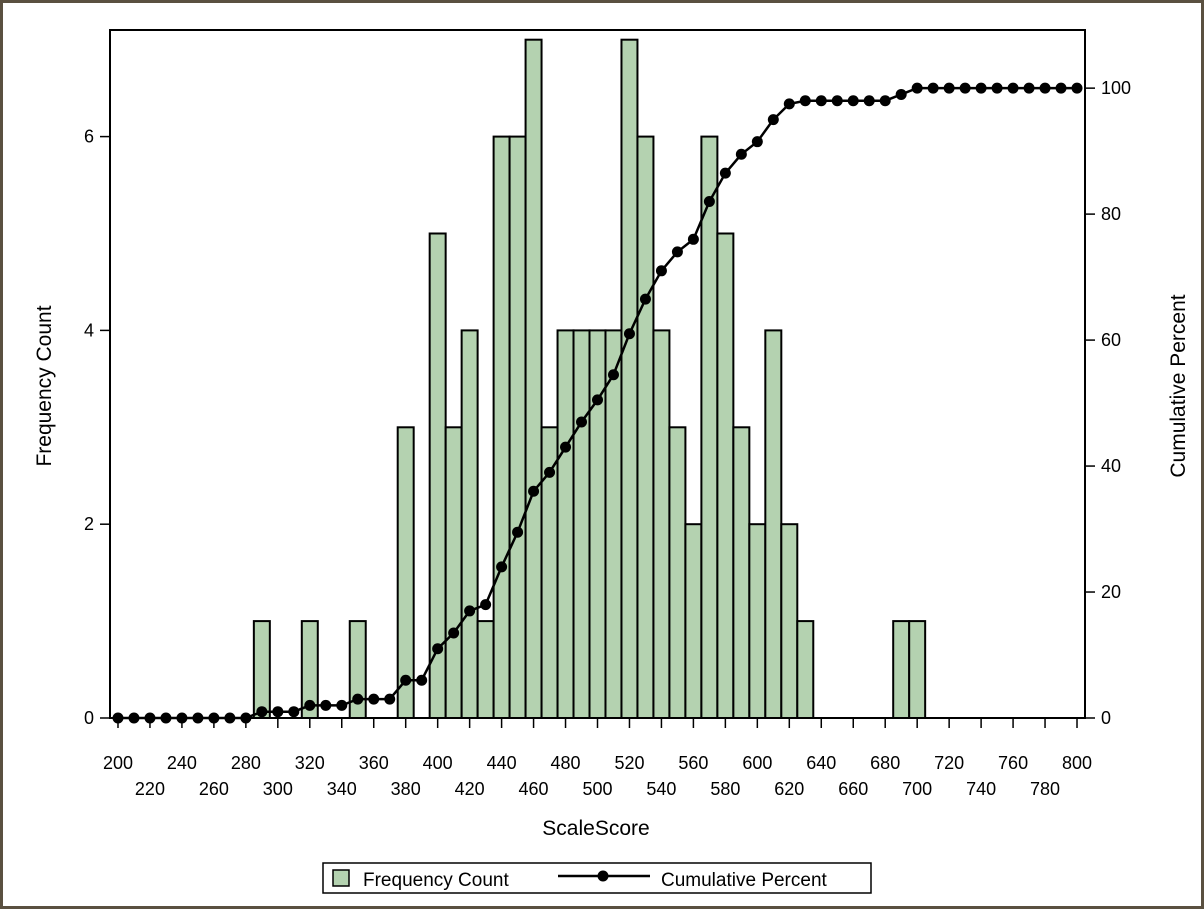  What do you see at coordinates (1077, 763) in the screenshot?
I see `x-tick-label: 800` at bounding box center [1077, 763].